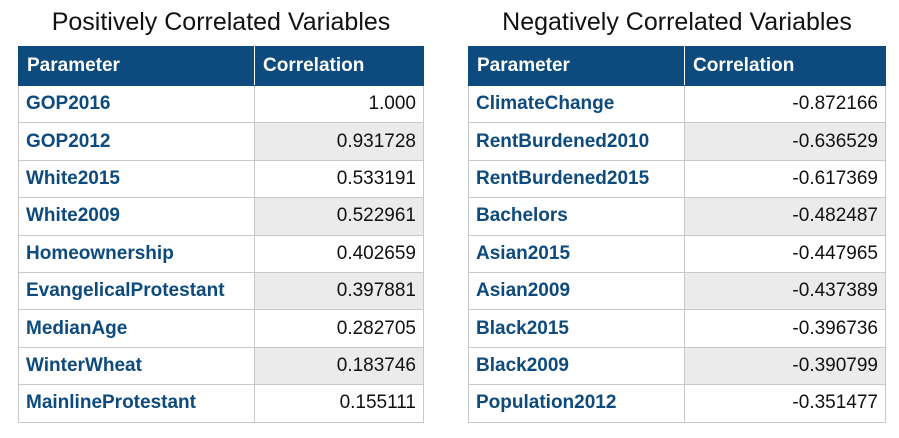  Describe the element at coordinates (339, 104) in the screenshot. I see `correlation-cell: 1.000` at that location.